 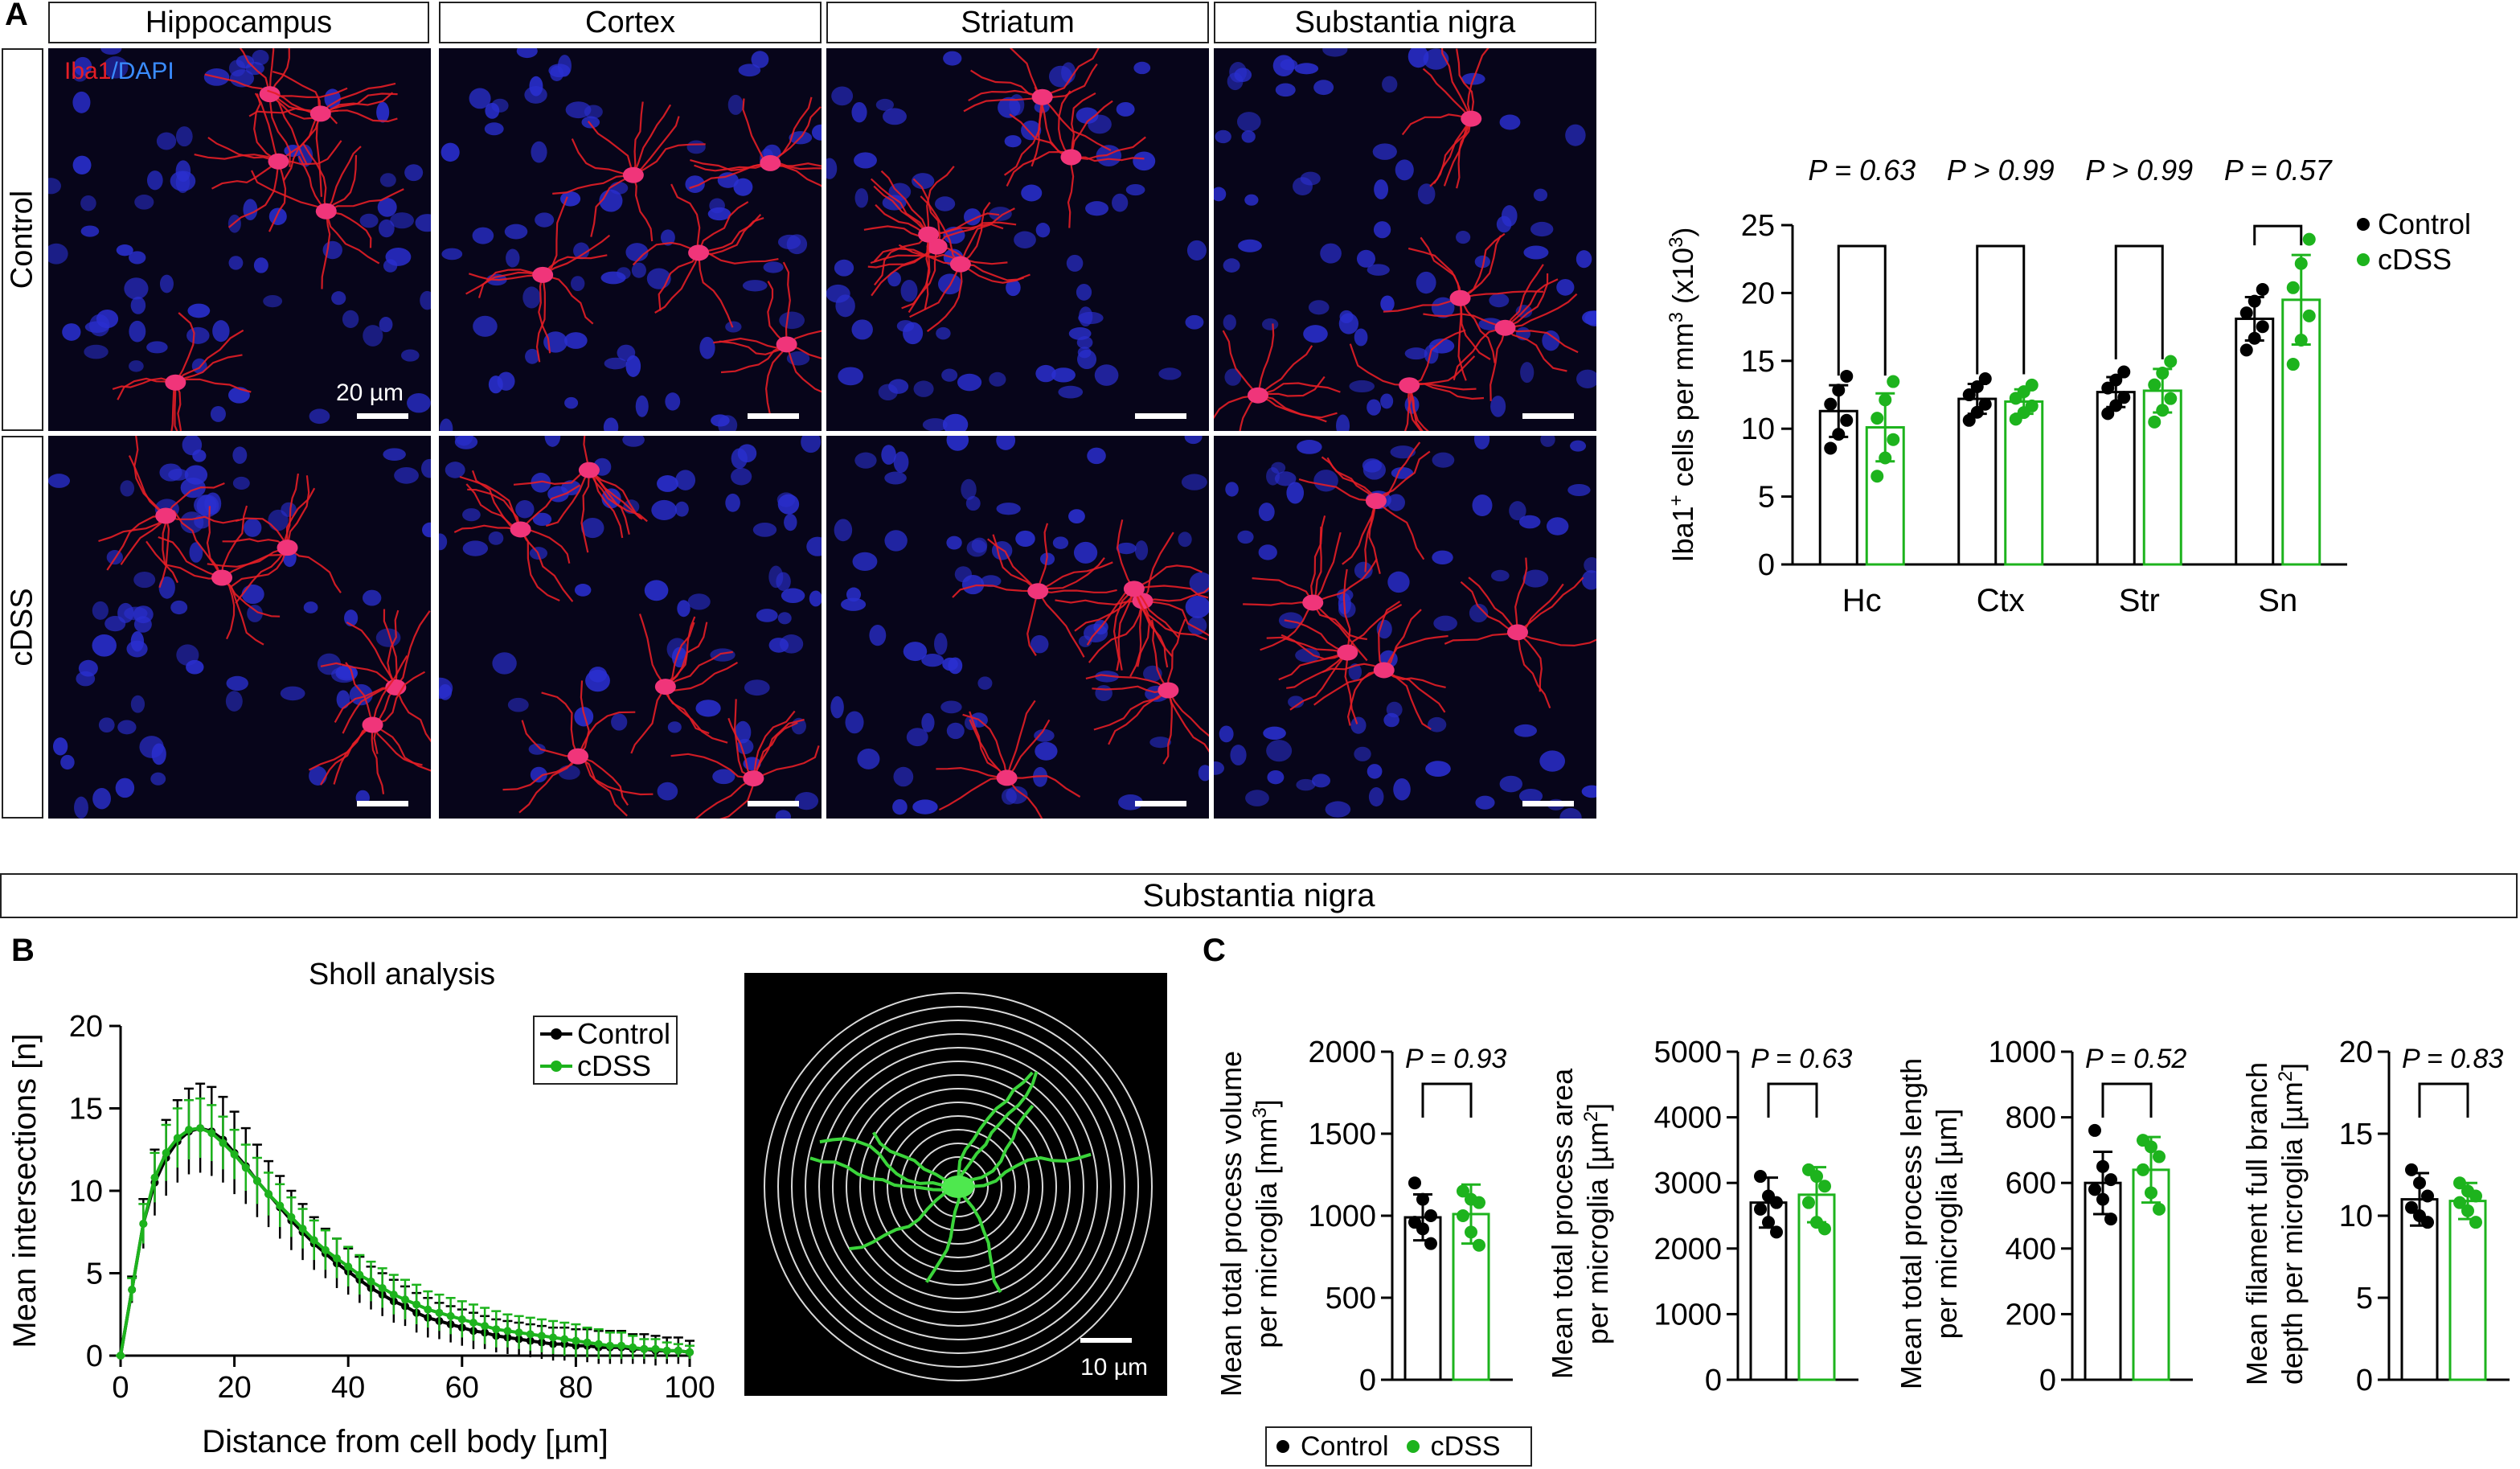 What do you see at coordinates (1687, 1052) in the screenshot?
I see `y-tick-label: 5000` at bounding box center [1687, 1052].